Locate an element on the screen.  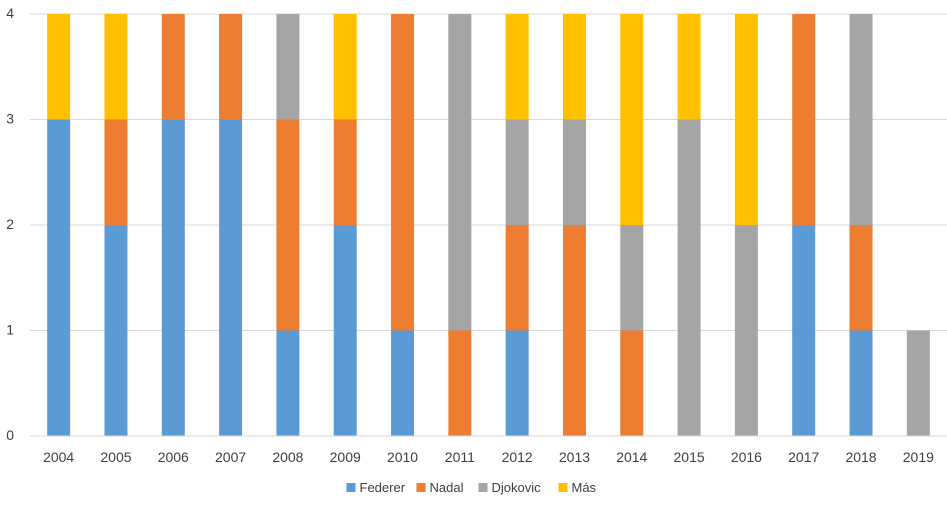
legend-label: Federer is located at coordinates (383, 487).